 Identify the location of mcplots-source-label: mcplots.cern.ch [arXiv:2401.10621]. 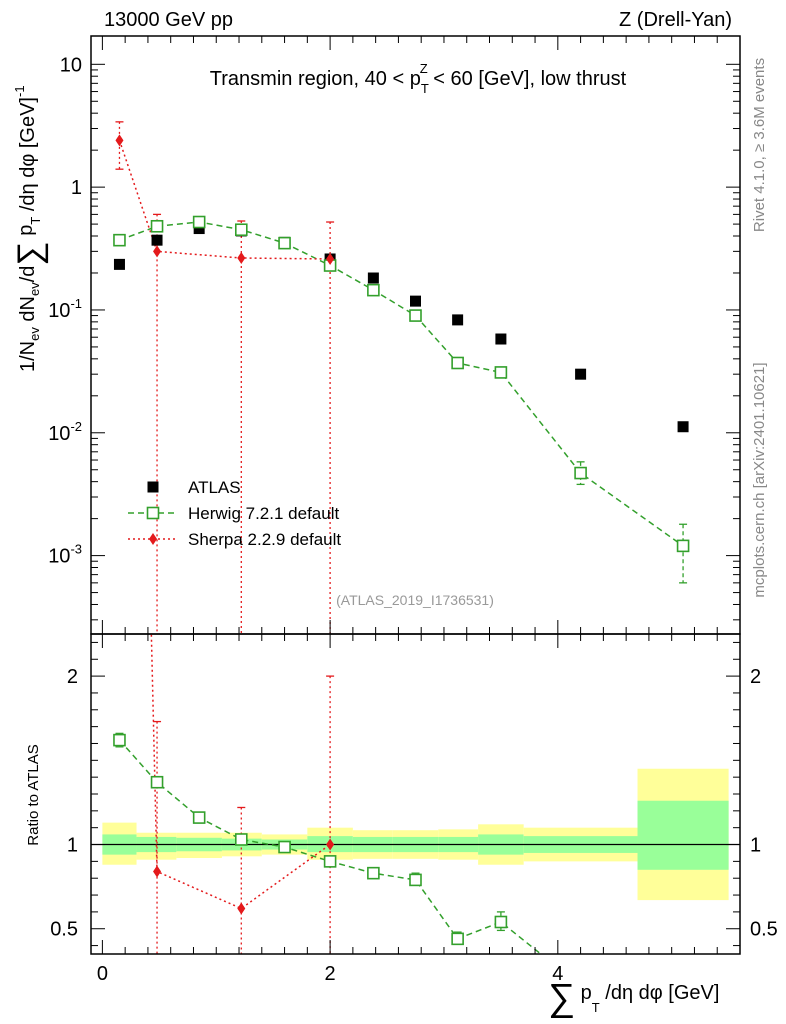
(759, 479).